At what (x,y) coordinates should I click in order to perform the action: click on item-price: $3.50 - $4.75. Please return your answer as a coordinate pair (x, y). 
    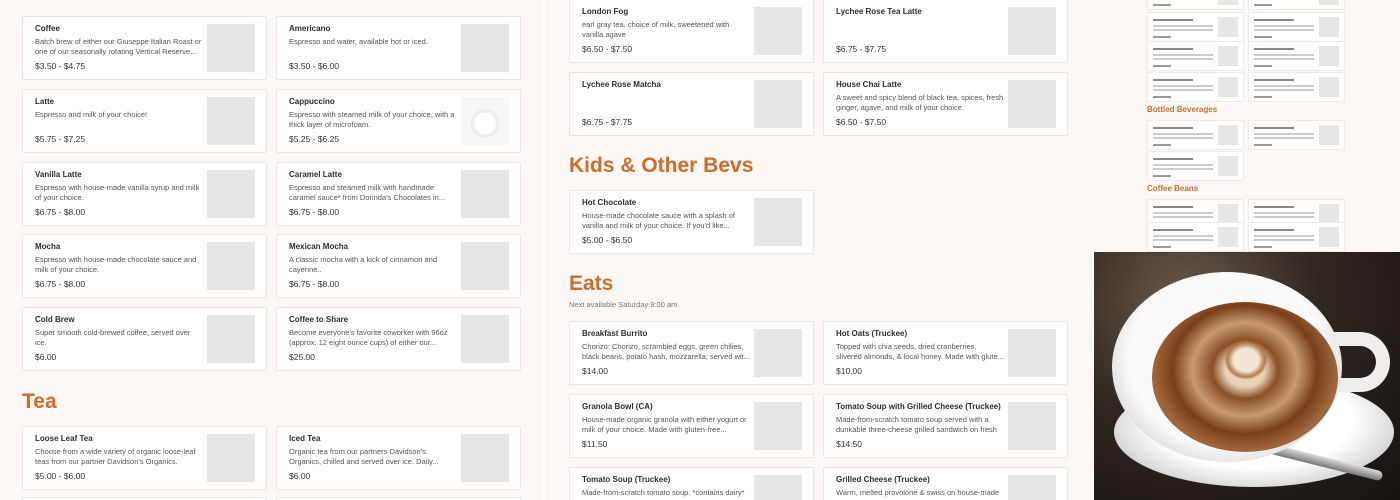
    Looking at the image, I should click on (60, 66).